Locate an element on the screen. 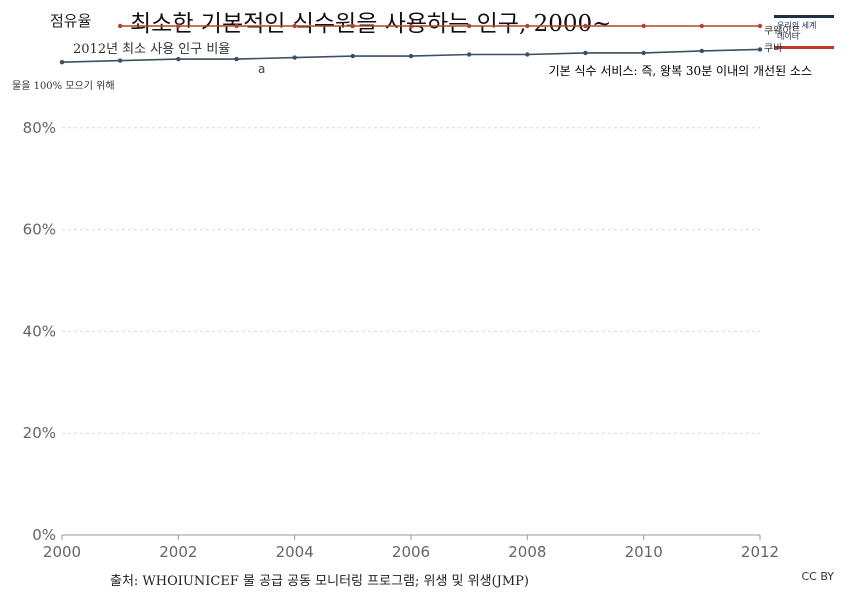 This screenshot has width=850, height=600. chart-subtitle: 2012년 최소 사용 인구 비율 is located at coordinates (152, 49).